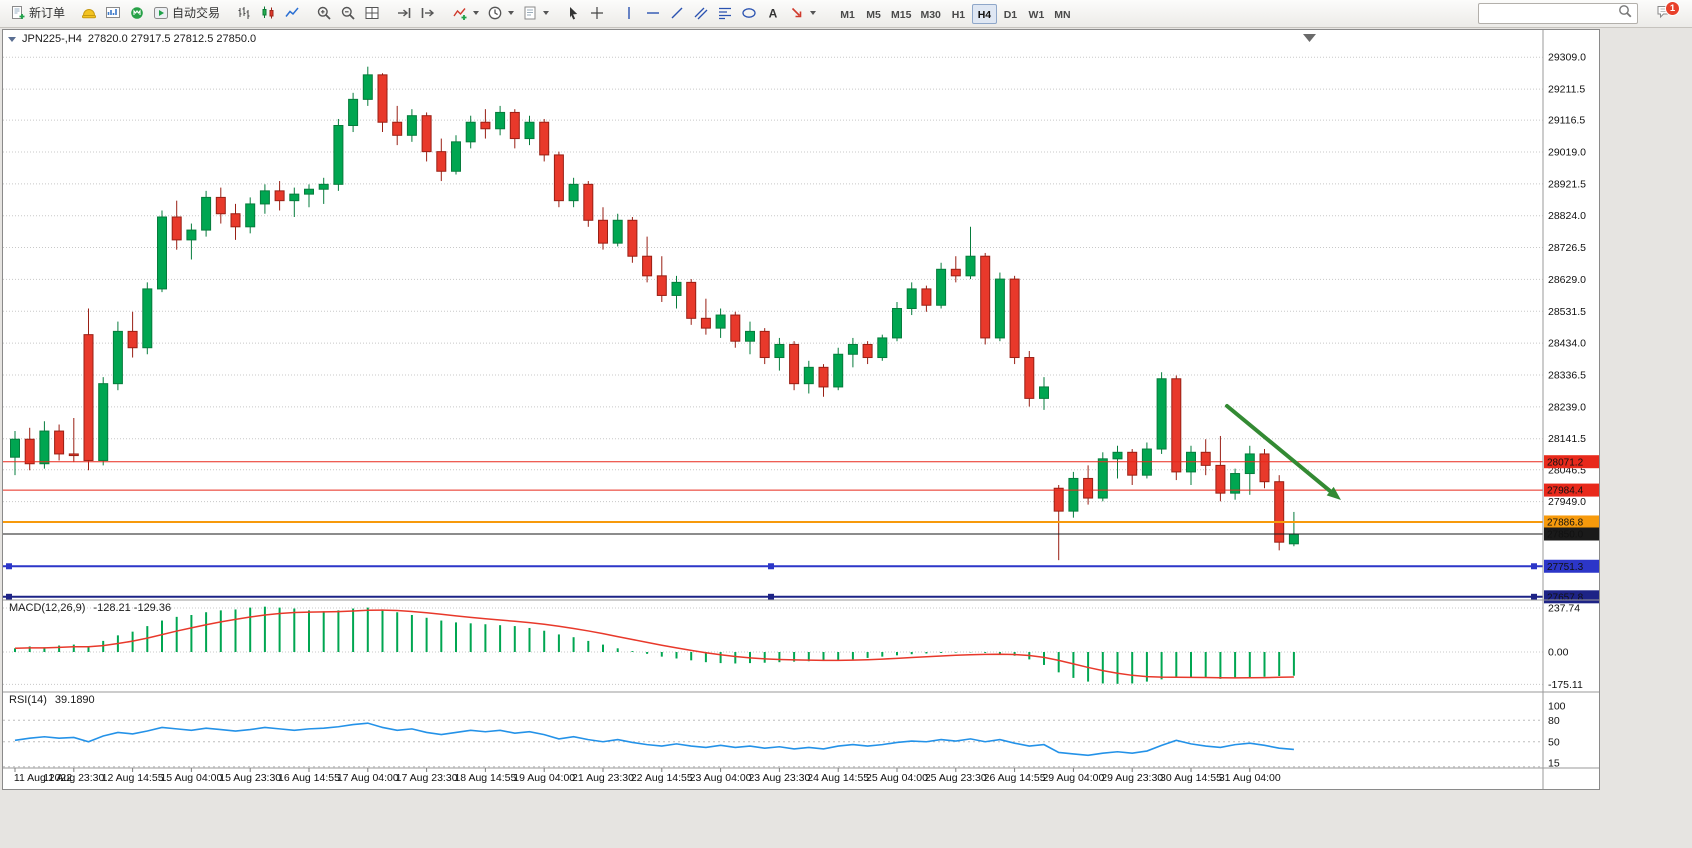 This screenshot has width=1692, height=848. I want to click on new-order-button: 新订单, so click(37, 13).